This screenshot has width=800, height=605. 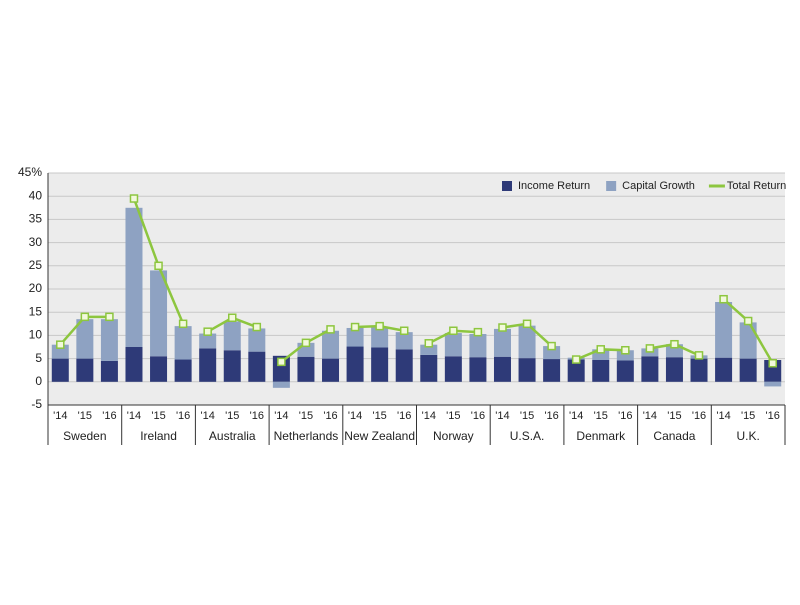 I want to click on legend-label: Income Return, so click(x=554, y=186).